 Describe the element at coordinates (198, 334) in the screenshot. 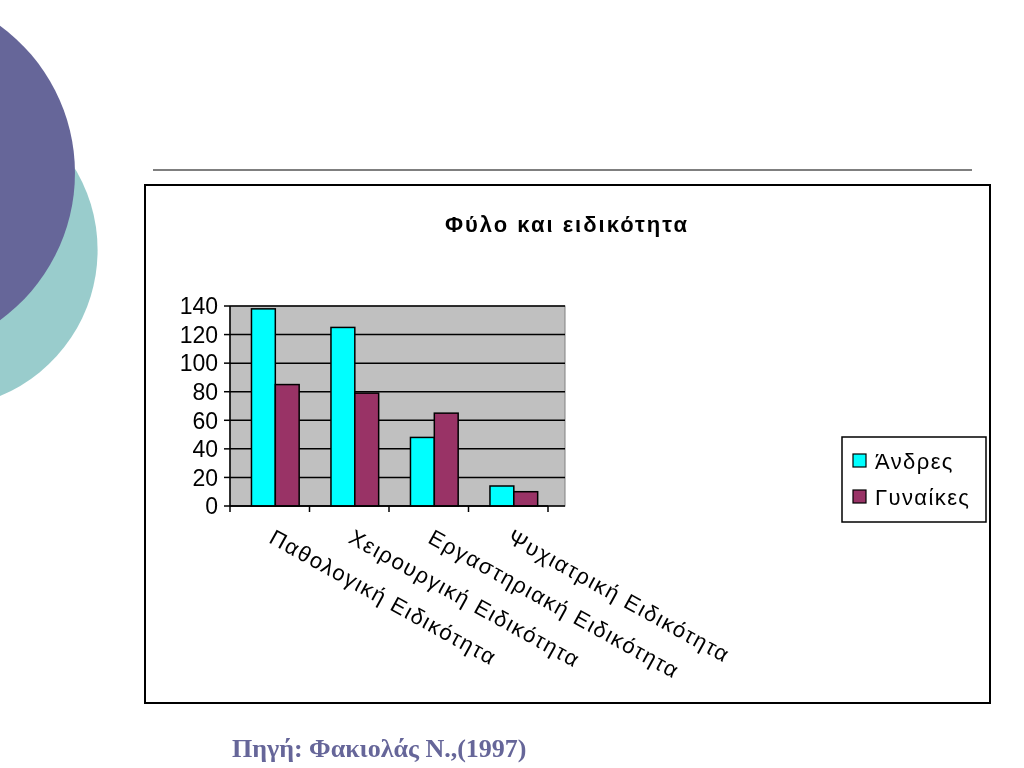

I see `y-tick-label: 120` at that location.